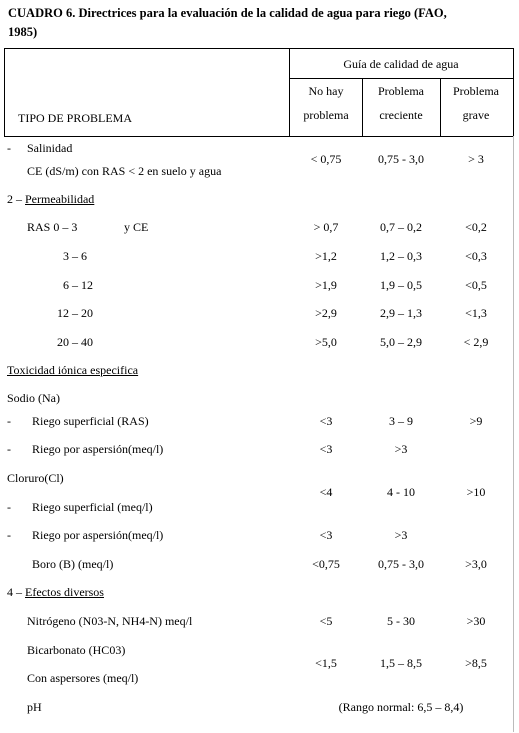  What do you see at coordinates (326, 492) in the screenshot?
I see `cloruro-value-1: <4` at bounding box center [326, 492].